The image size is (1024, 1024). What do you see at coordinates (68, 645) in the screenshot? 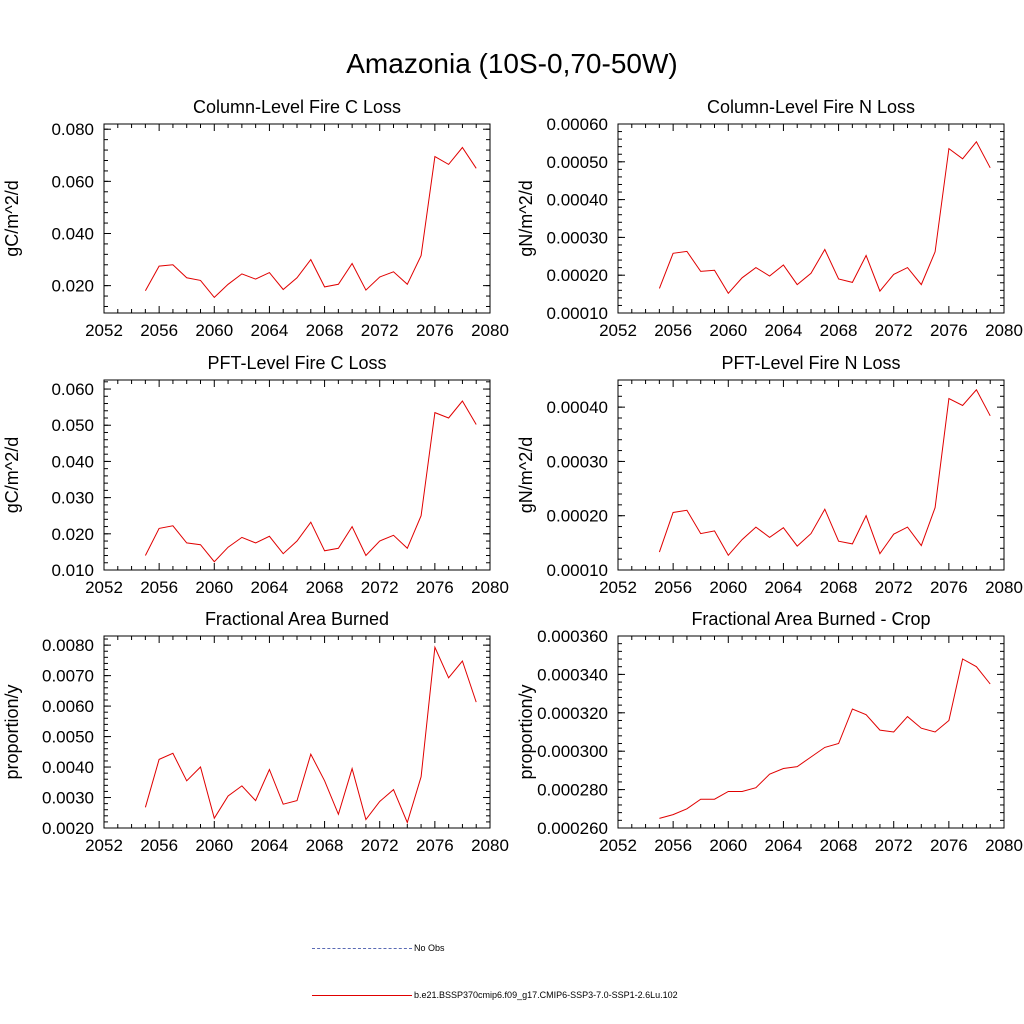
I see `y-tick-label: 0.0080` at bounding box center [68, 645].